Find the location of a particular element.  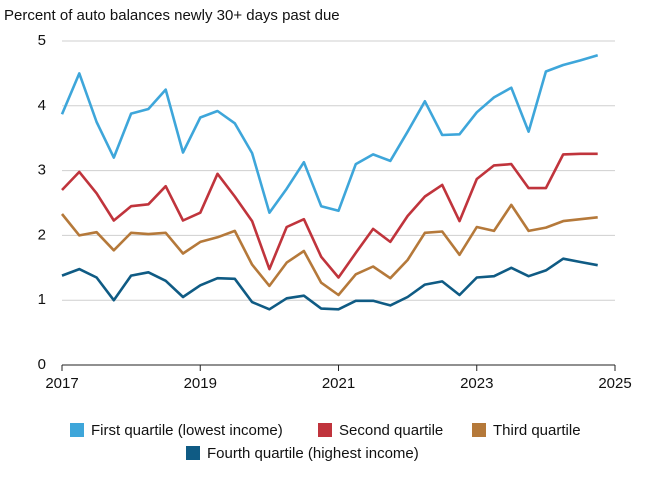

y-tick-label: 5 is located at coordinates (42, 40).